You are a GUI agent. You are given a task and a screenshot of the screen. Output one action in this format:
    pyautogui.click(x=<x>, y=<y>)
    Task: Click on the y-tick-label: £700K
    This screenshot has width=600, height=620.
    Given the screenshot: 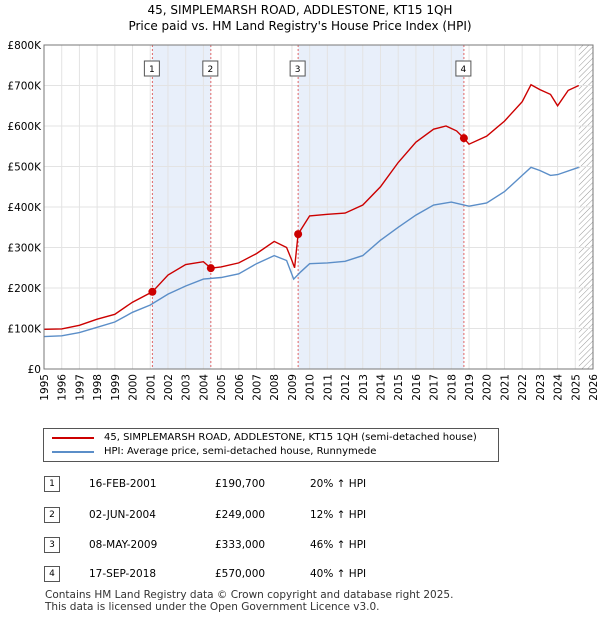 What is the action you would take?
    pyautogui.click(x=24, y=87)
    